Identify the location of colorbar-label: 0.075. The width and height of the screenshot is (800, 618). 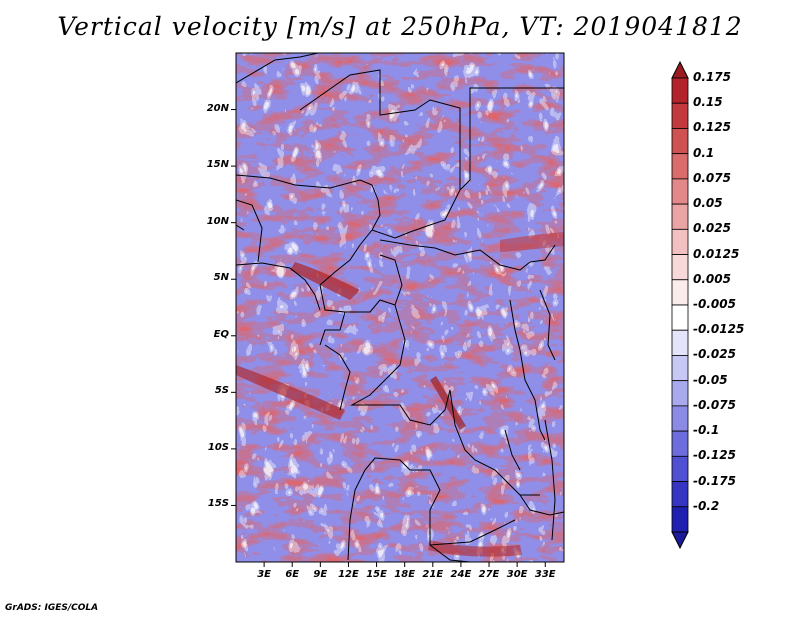
(712, 177).